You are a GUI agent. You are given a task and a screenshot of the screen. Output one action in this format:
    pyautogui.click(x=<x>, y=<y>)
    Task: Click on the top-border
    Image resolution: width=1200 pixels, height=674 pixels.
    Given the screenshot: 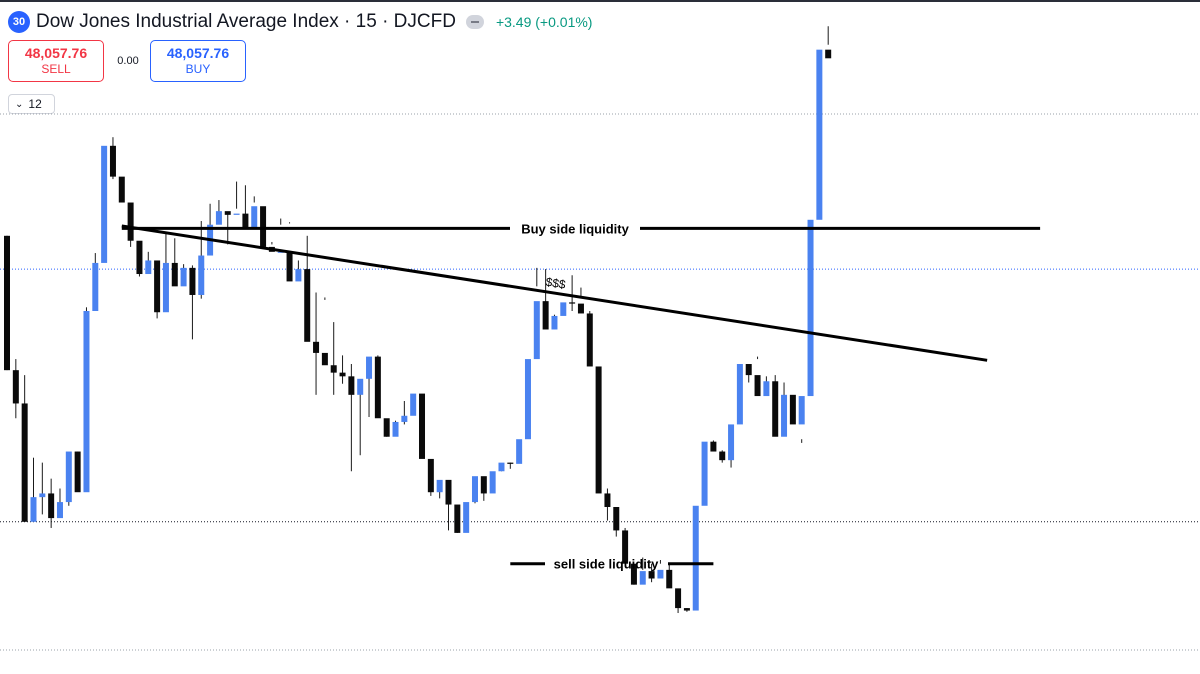 What is the action you would take?
    pyautogui.click(x=600, y=1)
    